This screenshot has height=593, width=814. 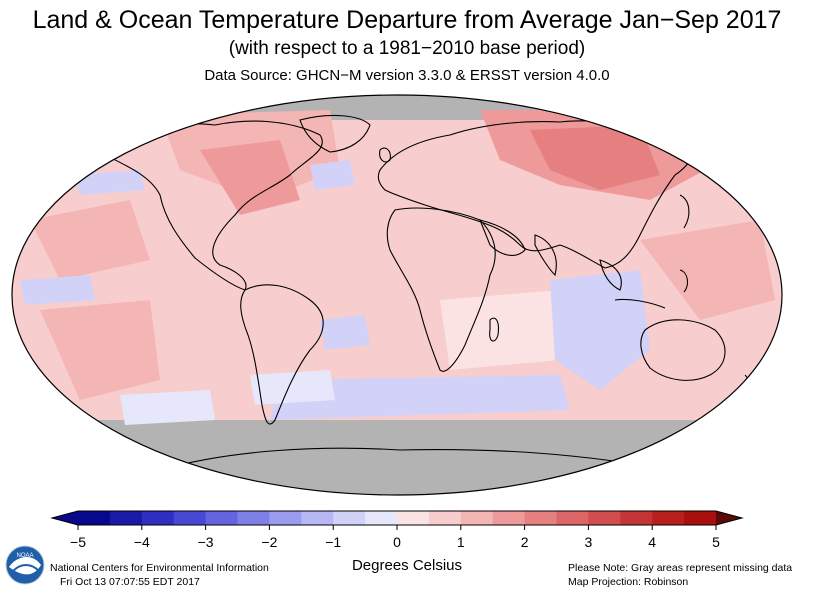 What do you see at coordinates (652, 542) in the screenshot?
I see `colorbar-tick-label: 4` at bounding box center [652, 542].